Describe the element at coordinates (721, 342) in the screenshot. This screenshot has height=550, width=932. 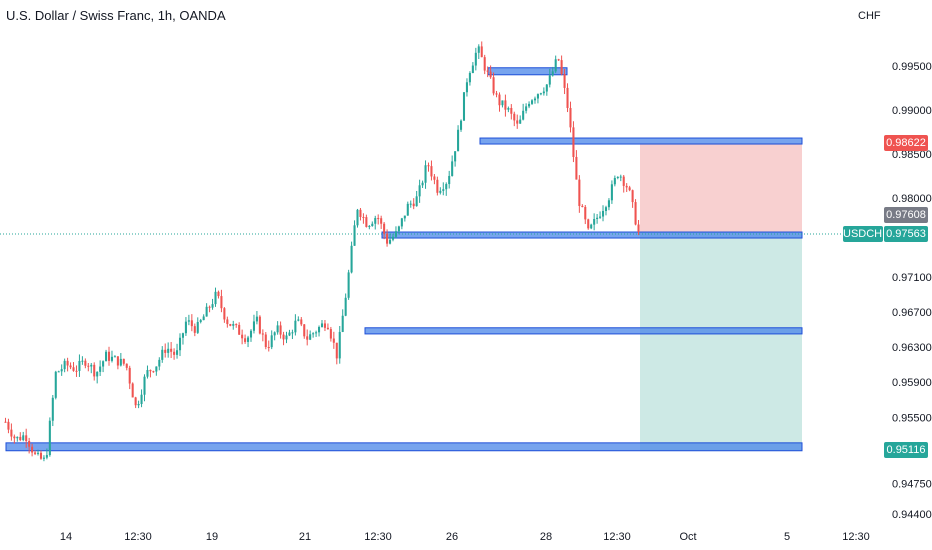
I see `take-profit-box` at that location.